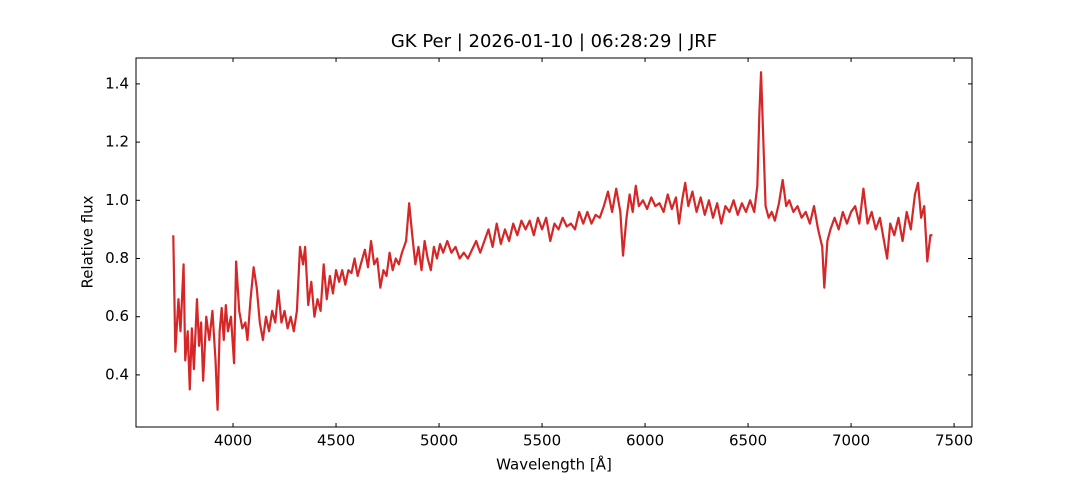 The height and width of the screenshot is (480, 1080). Describe the element at coordinates (117, 200) in the screenshot. I see `y-tick-label: 1.0` at that location.